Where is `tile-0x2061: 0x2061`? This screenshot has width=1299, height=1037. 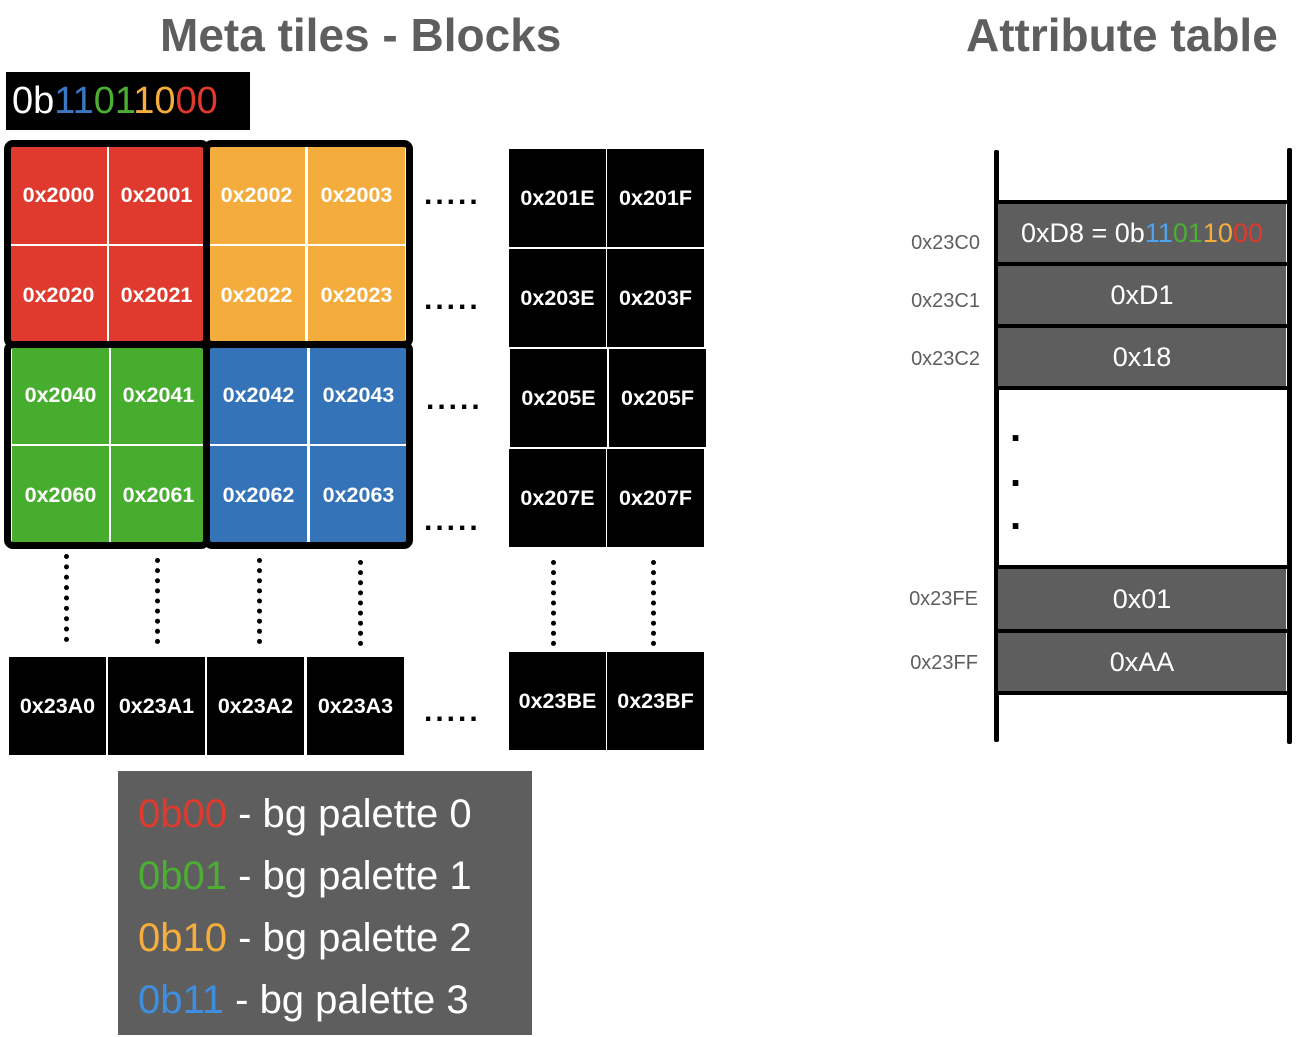 tile-0x2061: 0x2061 is located at coordinates (158, 495).